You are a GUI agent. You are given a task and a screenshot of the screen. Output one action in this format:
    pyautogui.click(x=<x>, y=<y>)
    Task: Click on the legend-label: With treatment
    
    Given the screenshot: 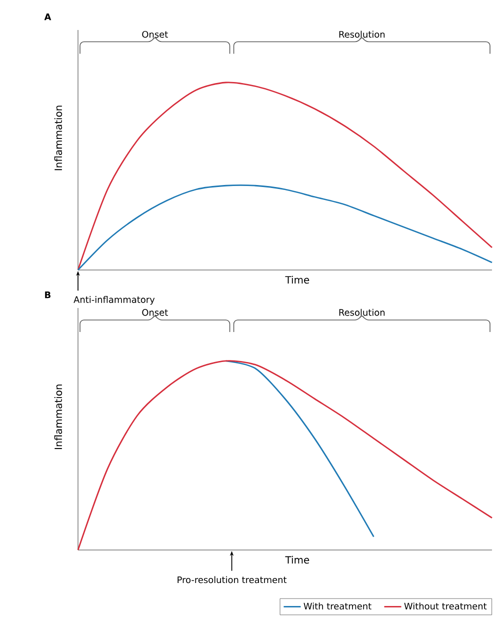 What is the action you would take?
    pyautogui.click(x=338, y=606)
    